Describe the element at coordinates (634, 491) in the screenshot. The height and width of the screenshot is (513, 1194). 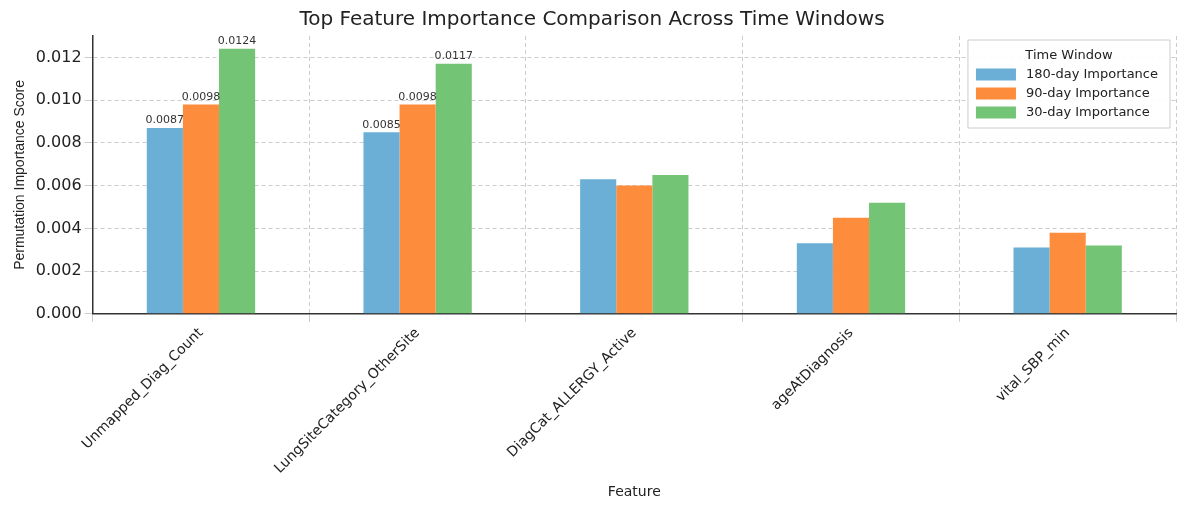
I see `x-axis-title: Feature` at that location.